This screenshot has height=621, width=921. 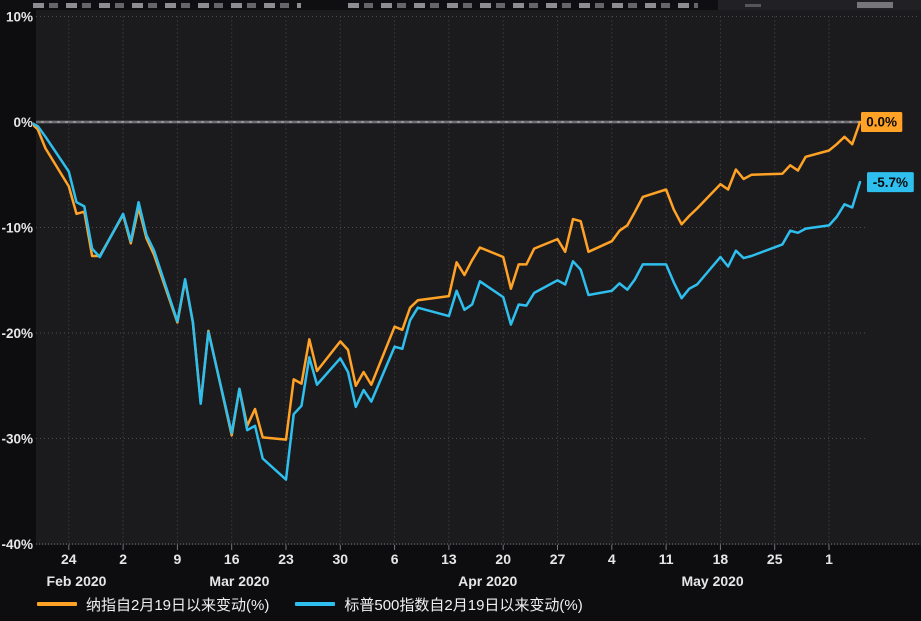 I want to click on clipped-toolbar-block, so click(x=875, y=5).